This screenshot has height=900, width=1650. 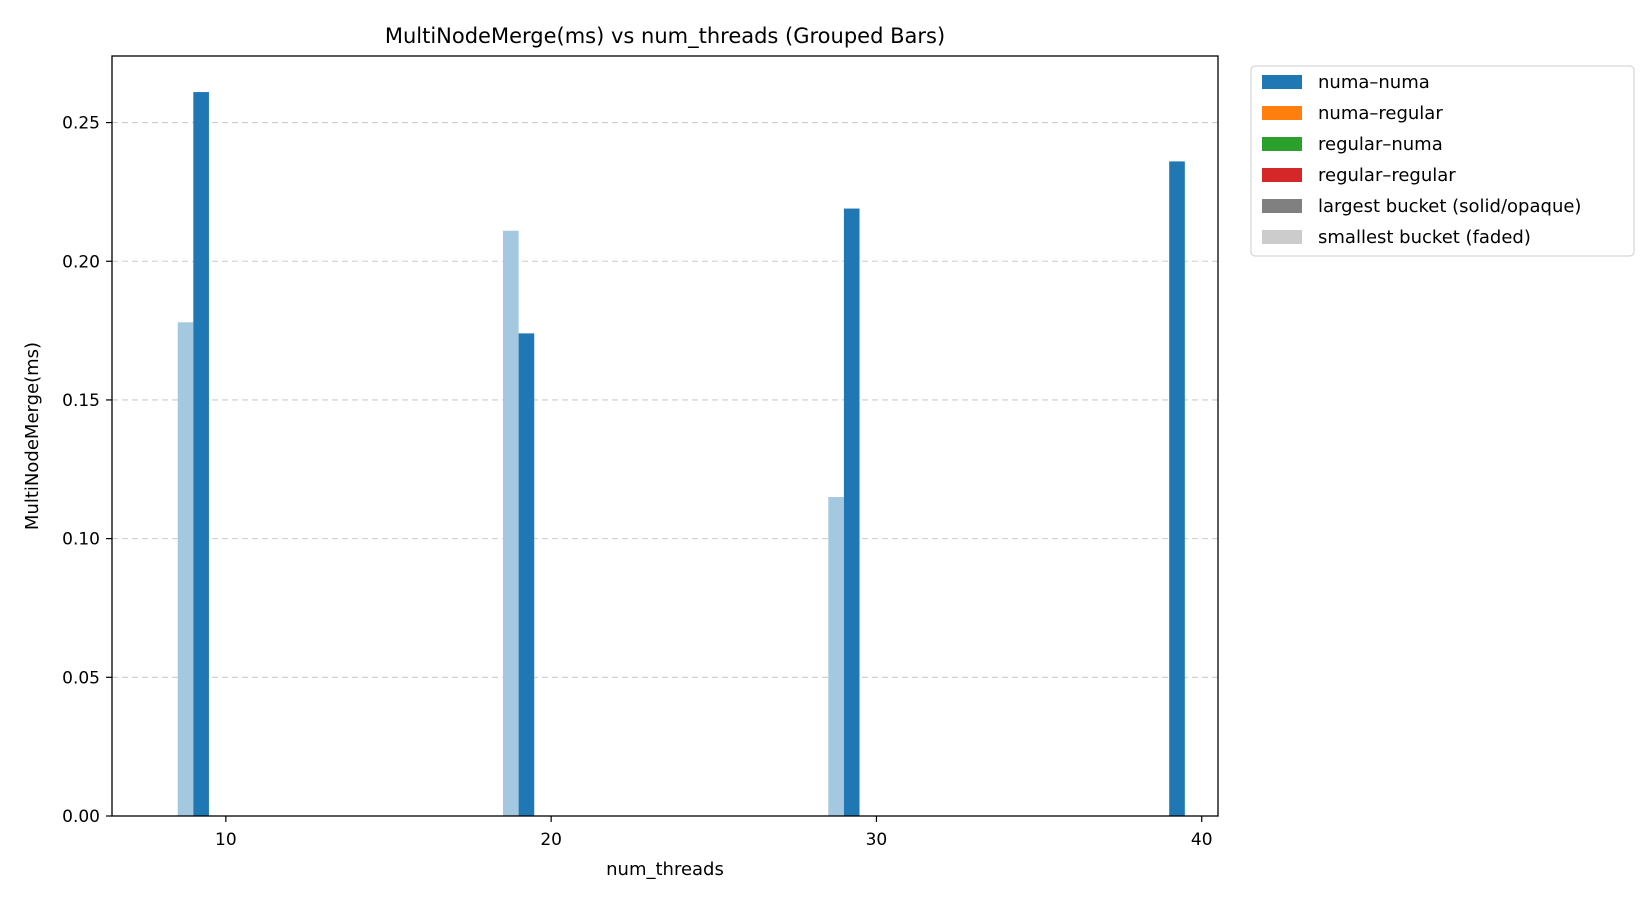 I want to click on x-axis-label: num_threads, so click(x=665, y=869).